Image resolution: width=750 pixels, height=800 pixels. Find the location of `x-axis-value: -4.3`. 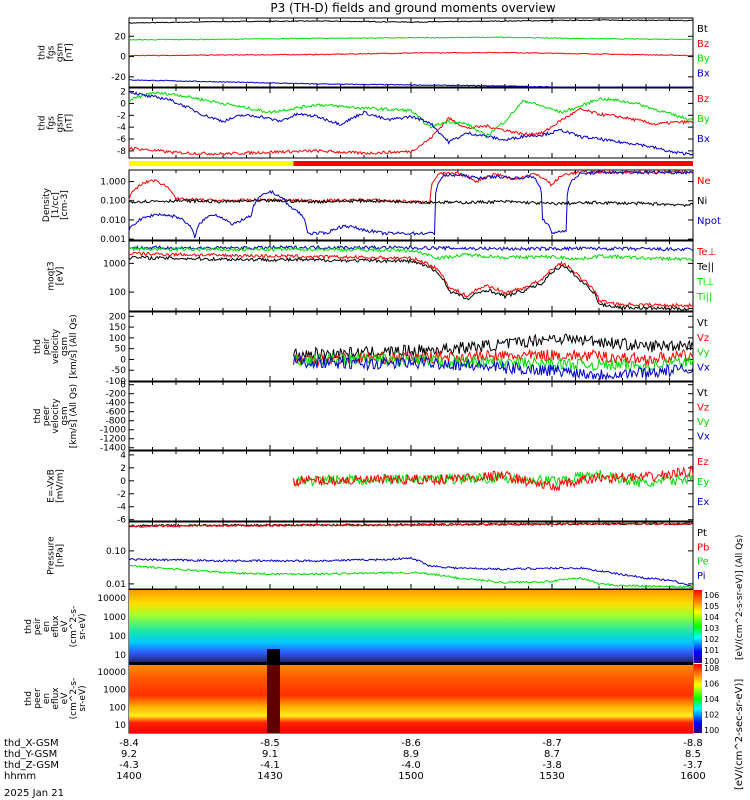

x-axis-value: -4.3 is located at coordinates (129, 765).